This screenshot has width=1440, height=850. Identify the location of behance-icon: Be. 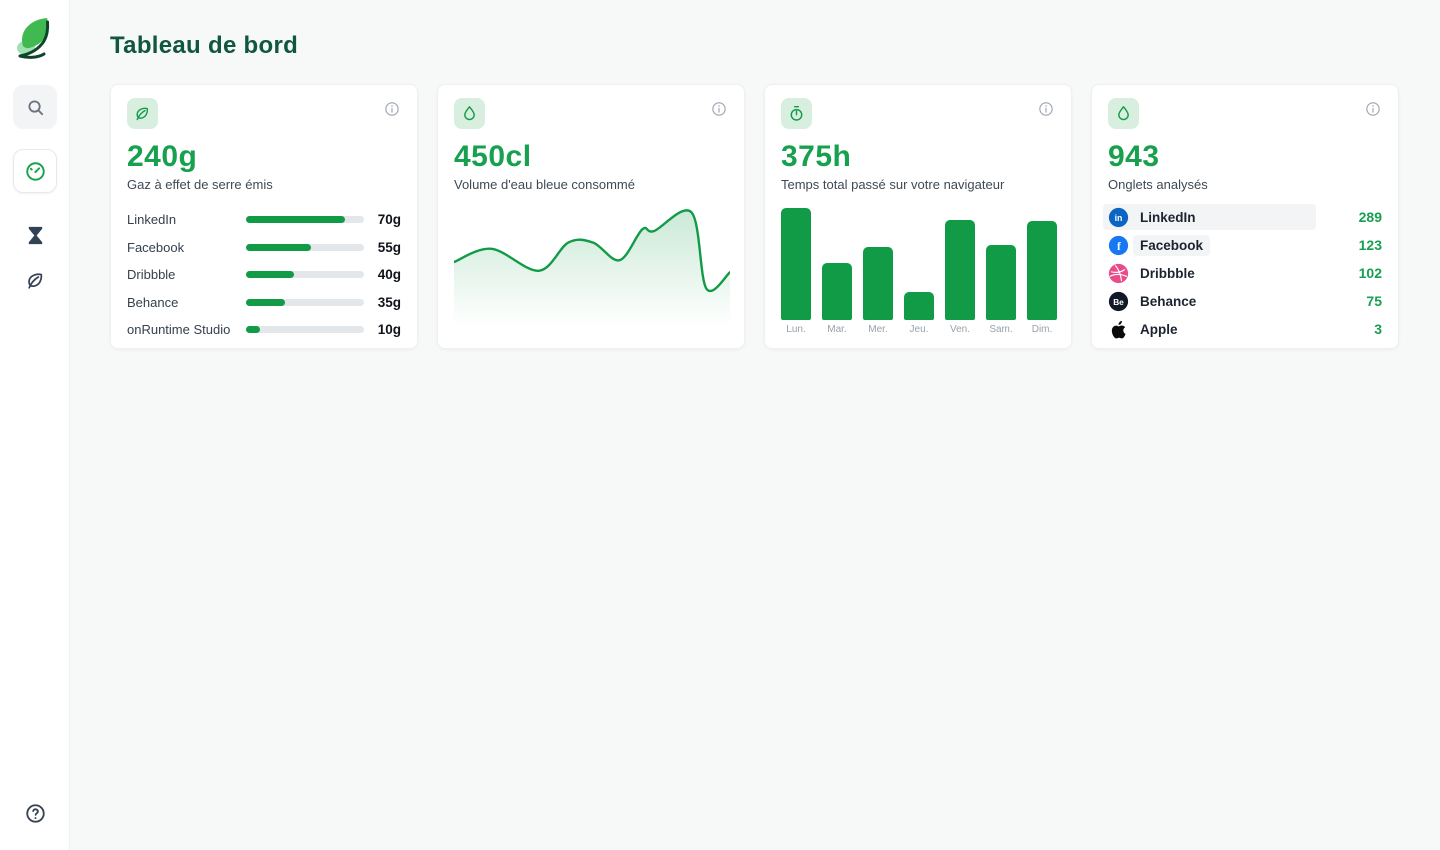
(1118, 301).